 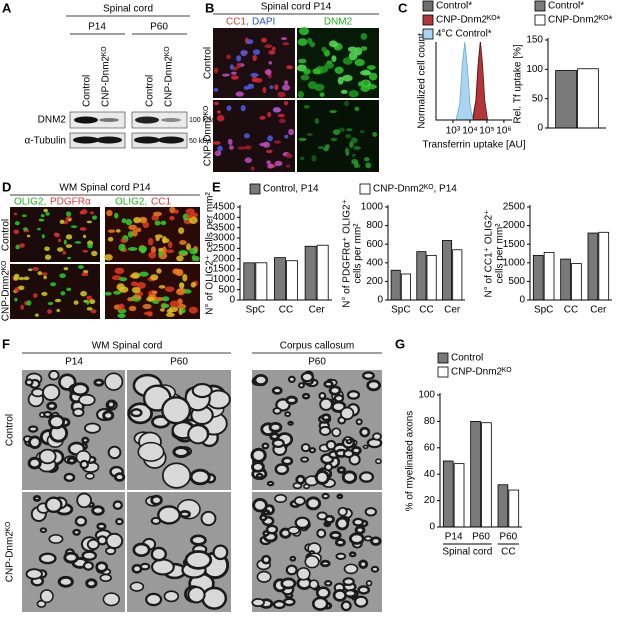 What do you see at coordinates (263, 22) in the screenshot?
I see `channel-label: DAPI` at bounding box center [263, 22].